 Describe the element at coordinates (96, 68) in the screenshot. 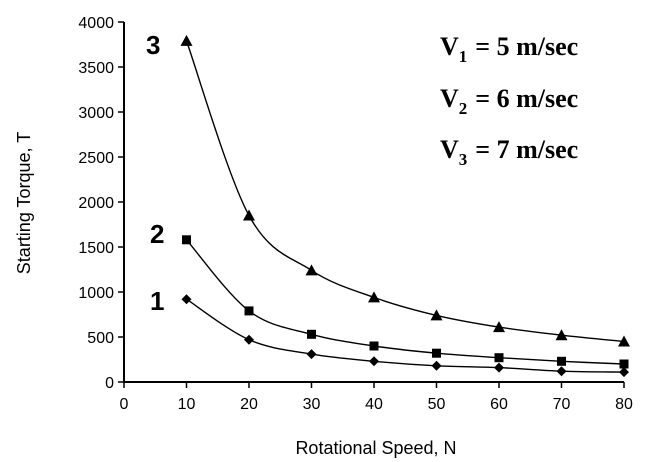

I see `y-tick-label: 3500` at that location.